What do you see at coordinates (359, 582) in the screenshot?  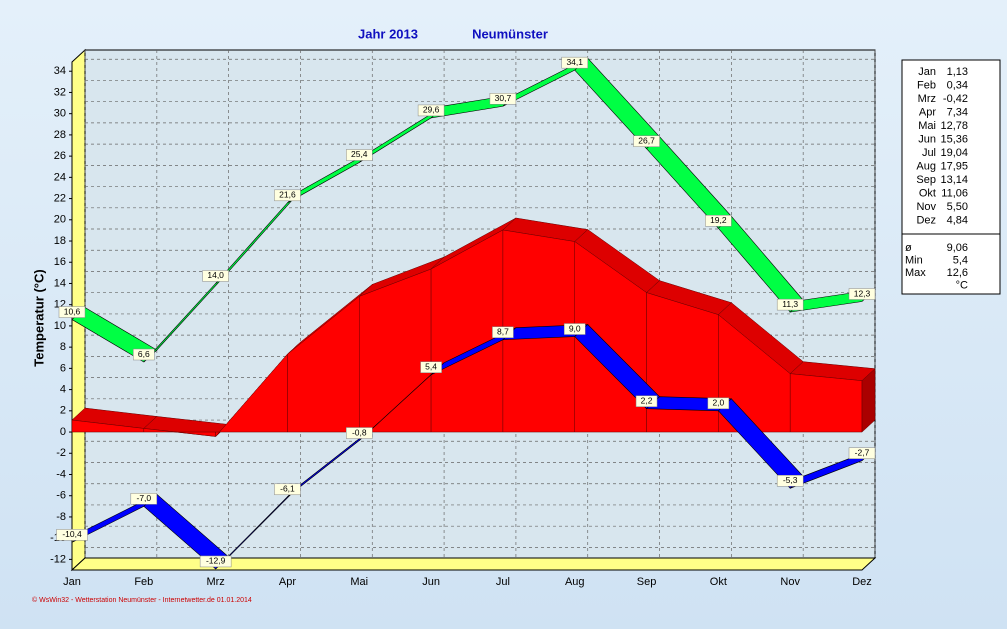 I see `x-tick-label: Mai` at bounding box center [359, 582].